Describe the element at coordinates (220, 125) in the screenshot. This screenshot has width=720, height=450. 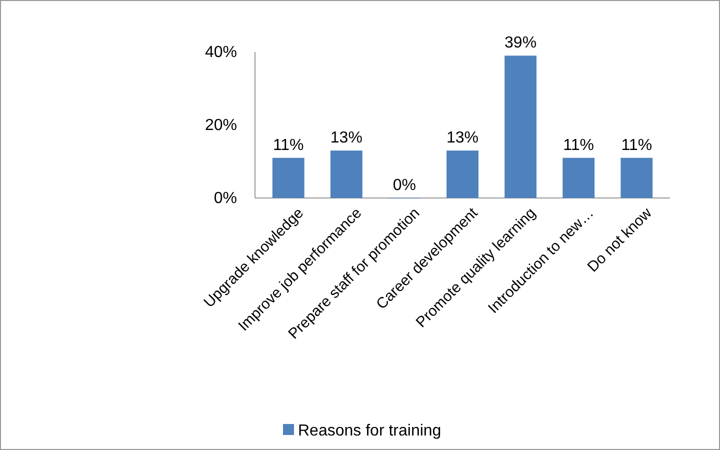
I see `y-tick-label: 20%` at that location.